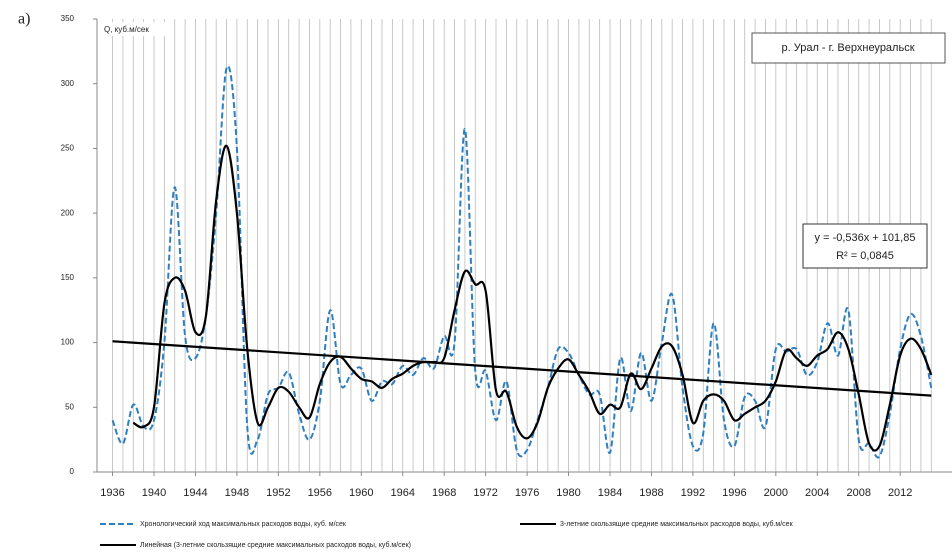  Describe the element at coordinates (776, 493) in the screenshot. I see `x-tick-label: 2000` at that location.